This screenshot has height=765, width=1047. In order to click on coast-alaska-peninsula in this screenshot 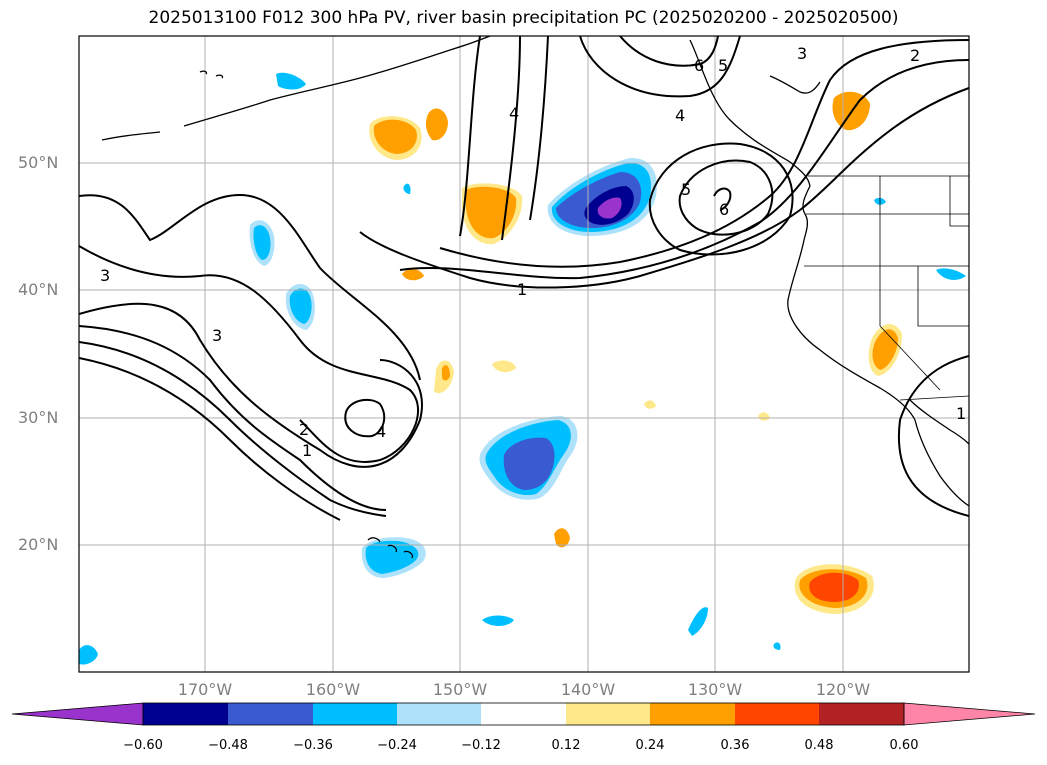, I will do `click(337, 81)`.